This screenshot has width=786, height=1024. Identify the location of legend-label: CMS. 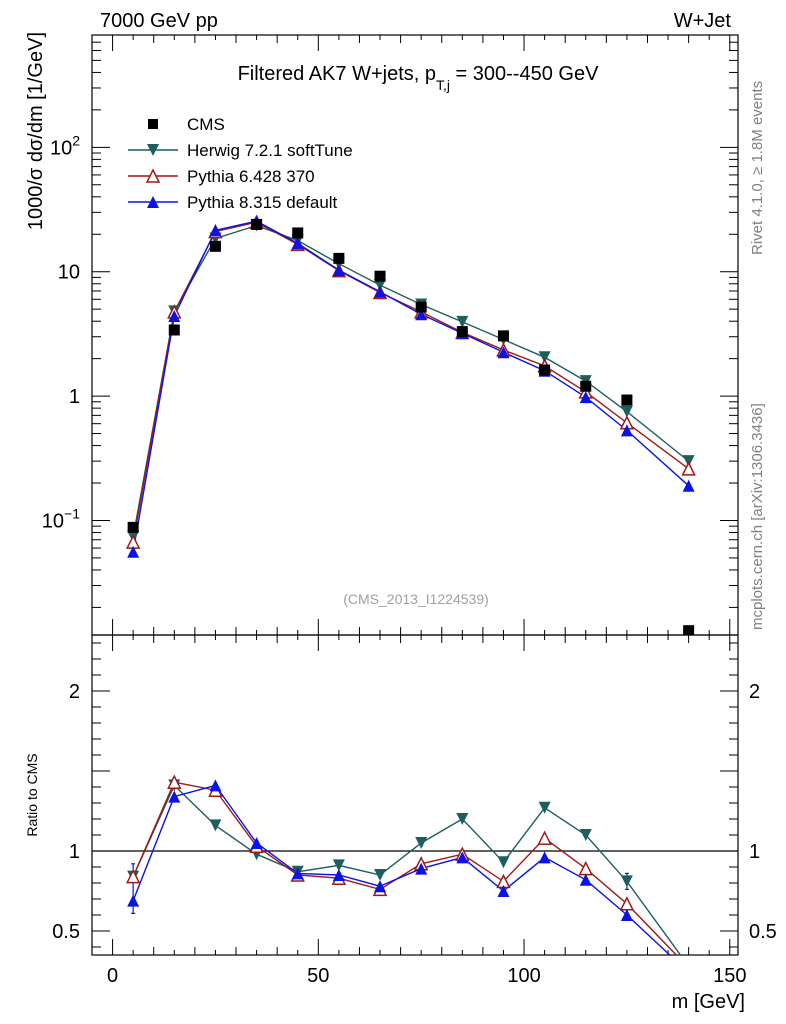
(206, 124).